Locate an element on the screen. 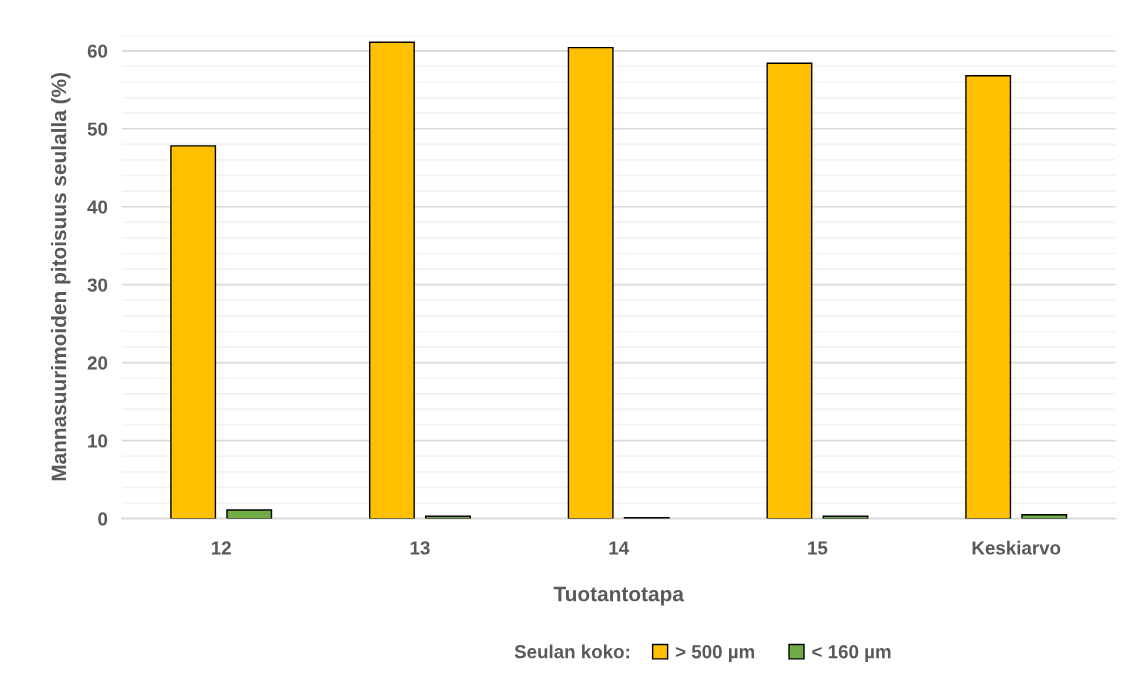  y-tick-label: 0 is located at coordinates (103, 519).